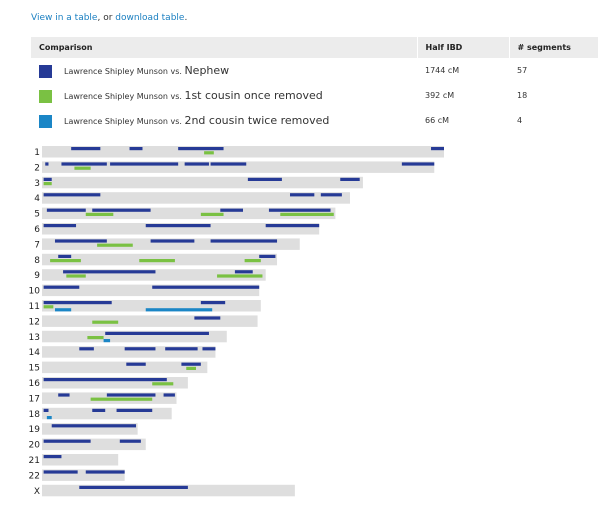 The width and height of the screenshot is (600, 505). Describe the element at coordinates (207, 70) in the screenshot. I see `relation-label: Nephew` at that location.